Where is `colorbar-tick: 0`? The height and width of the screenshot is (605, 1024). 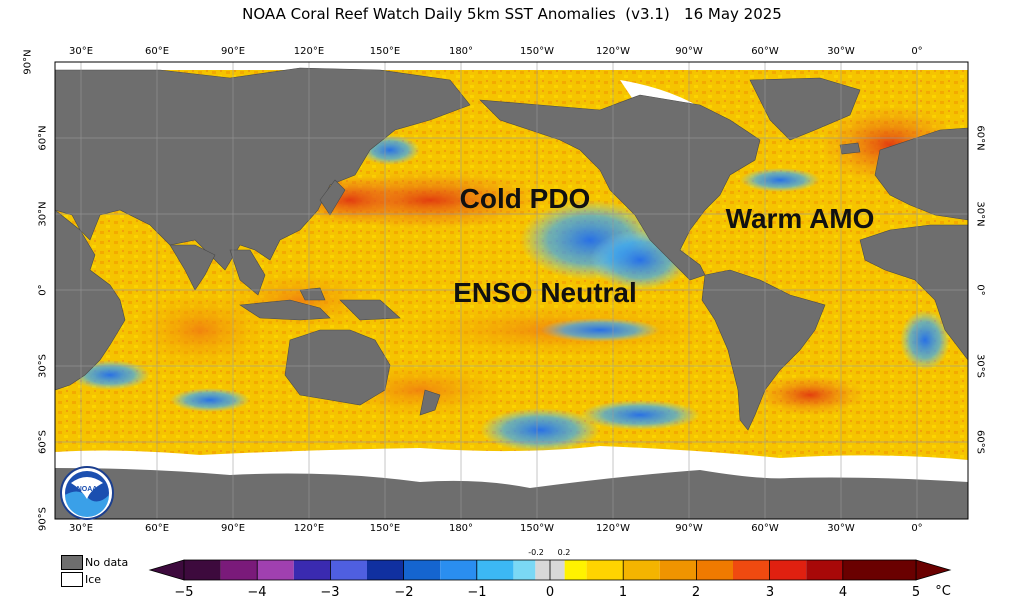
colorbar-tick: 0 is located at coordinates (550, 592).